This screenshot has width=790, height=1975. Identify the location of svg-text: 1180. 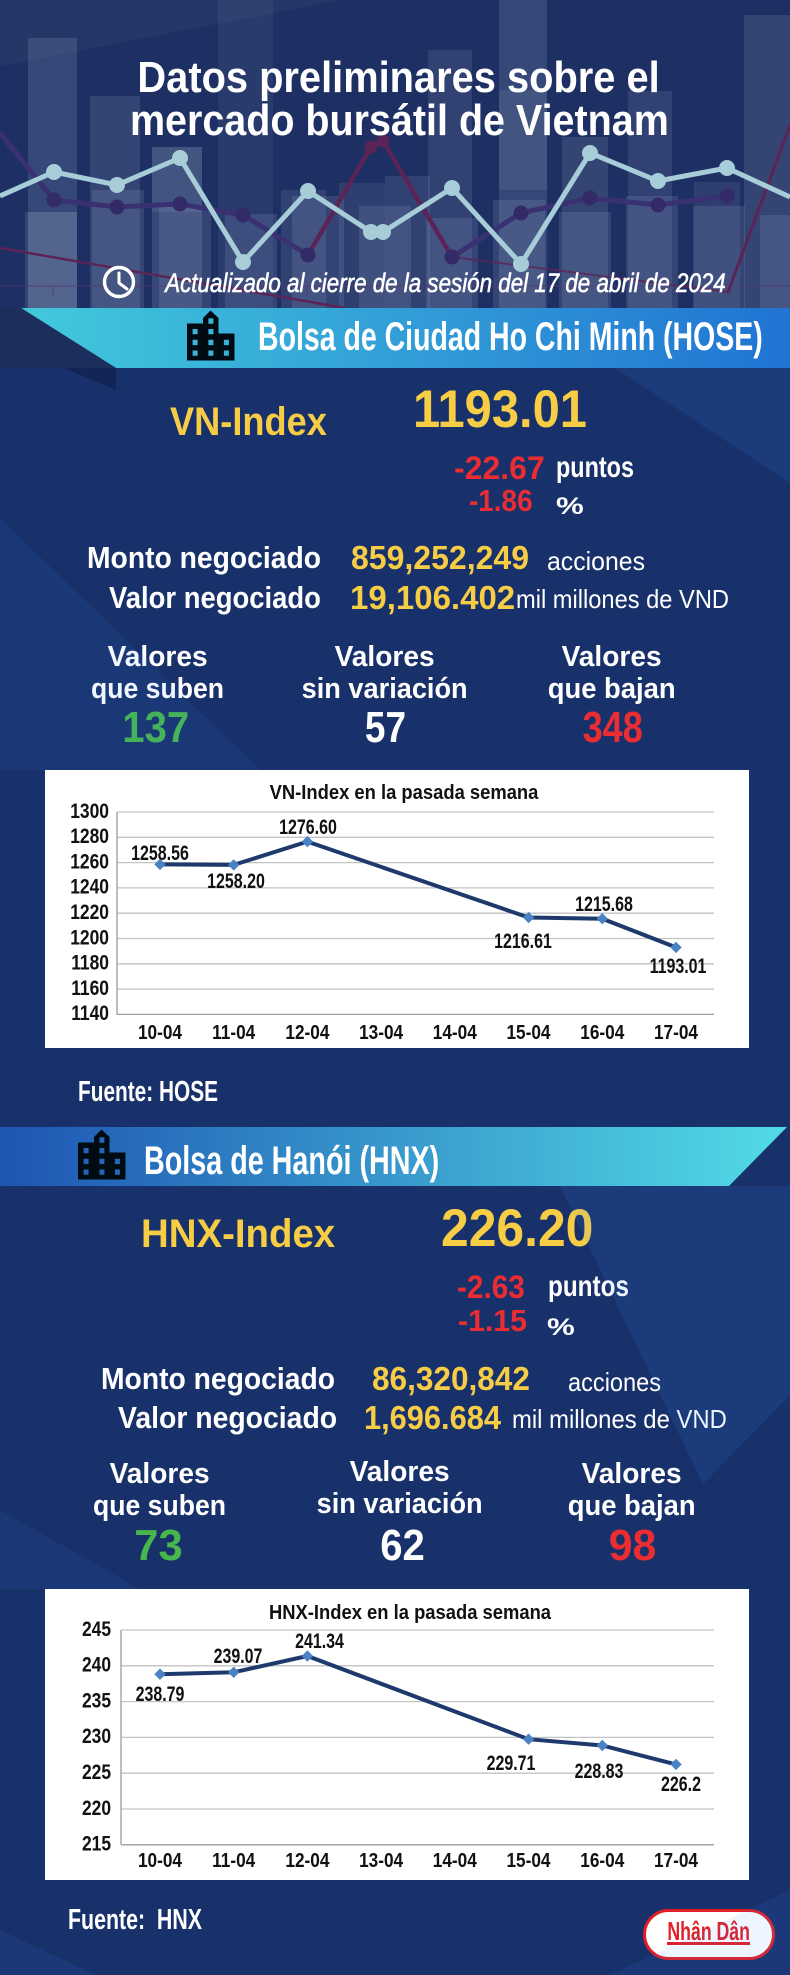
(90, 963).